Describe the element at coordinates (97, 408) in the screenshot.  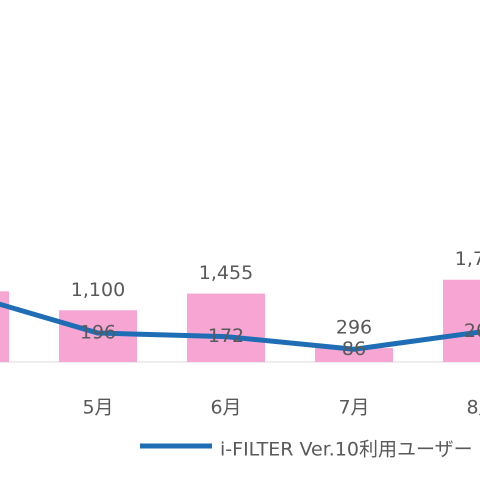
I see `x-tick-label: 5月` at that location.